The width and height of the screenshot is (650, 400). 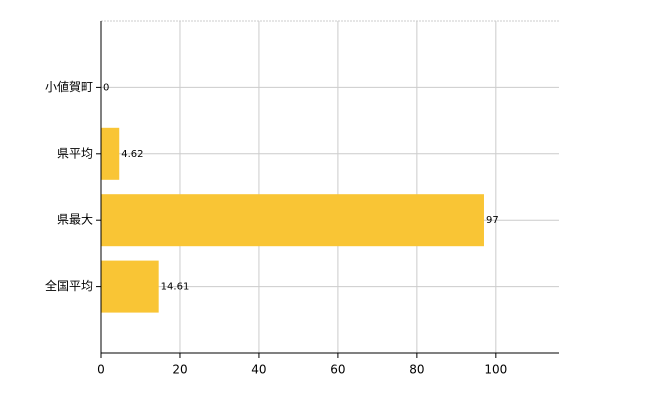 What do you see at coordinates (106, 87) in the screenshot?
I see `value-label: 0` at bounding box center [106, 87].